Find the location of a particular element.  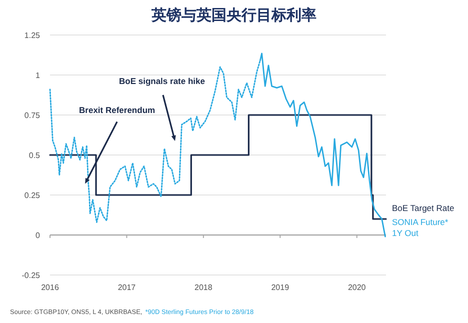

x-tick-label: 2018 is located at coordinates (203, 287).